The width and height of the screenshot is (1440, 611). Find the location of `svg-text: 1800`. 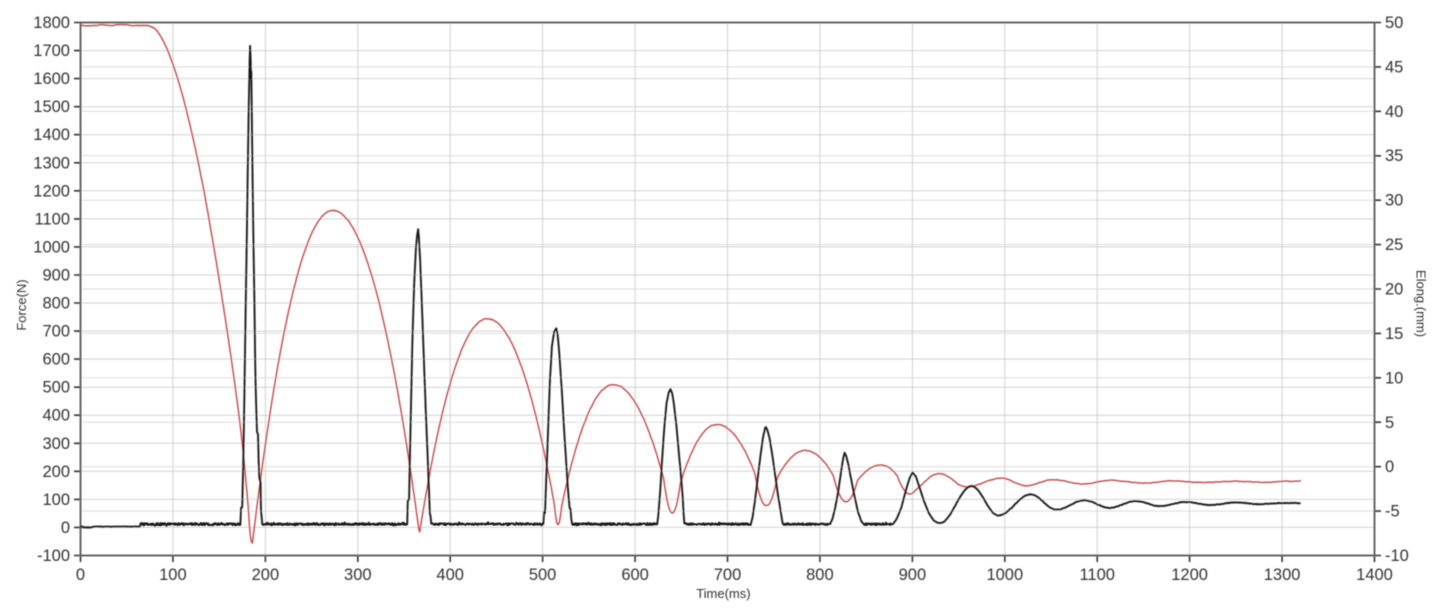

svg-text: 1800 is located at coordinates (51, 23).